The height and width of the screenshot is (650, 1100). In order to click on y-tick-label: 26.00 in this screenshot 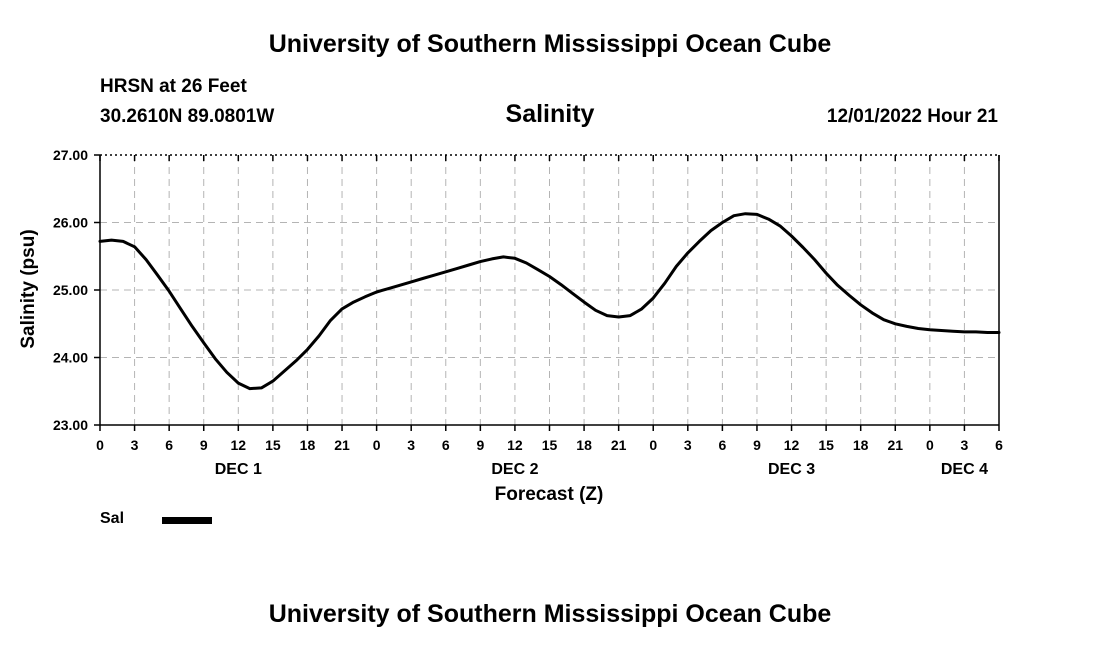, I will do `click(70, 223)`.